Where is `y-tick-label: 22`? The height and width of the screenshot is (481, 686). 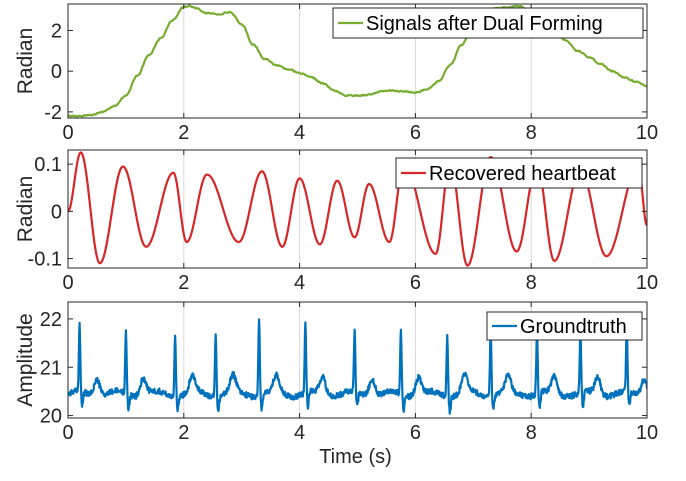
y-tick-label: 22 is located at coordinates (51, 320).